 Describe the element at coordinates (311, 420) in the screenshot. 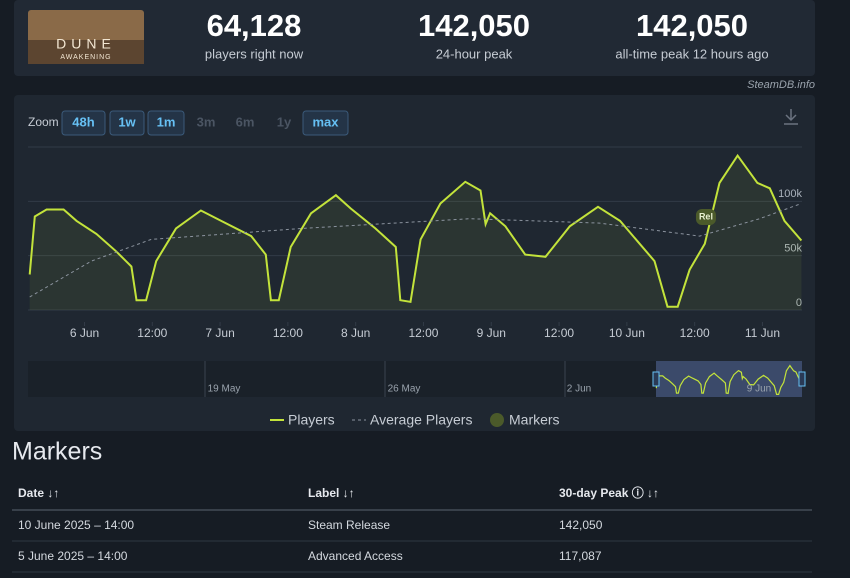

I see `legend-label: Players` at that location.